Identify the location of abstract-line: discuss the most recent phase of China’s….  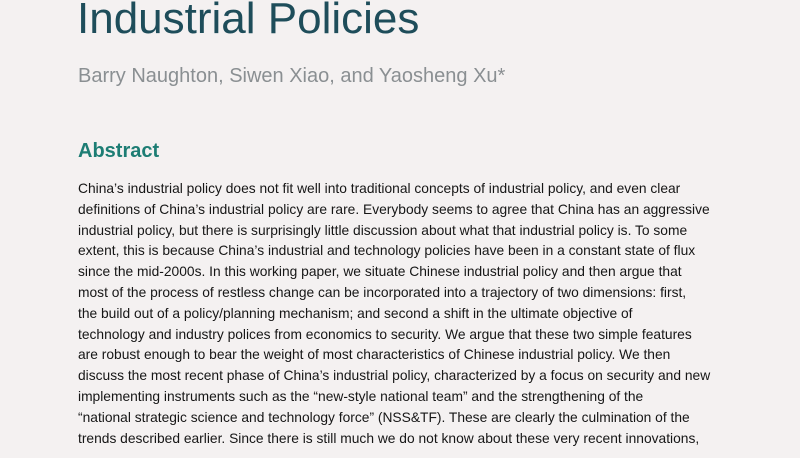
(394, 376).